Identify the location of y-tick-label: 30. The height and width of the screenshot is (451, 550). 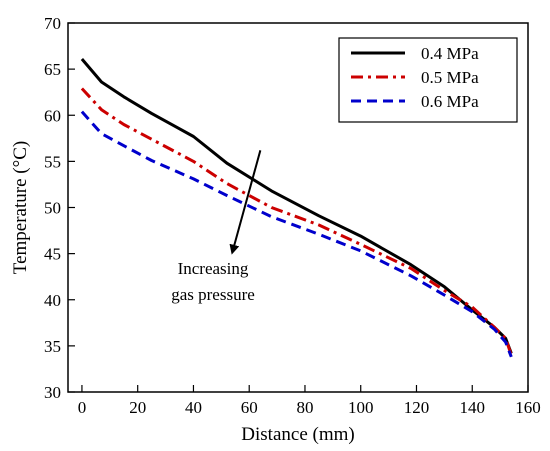
(52, 392).